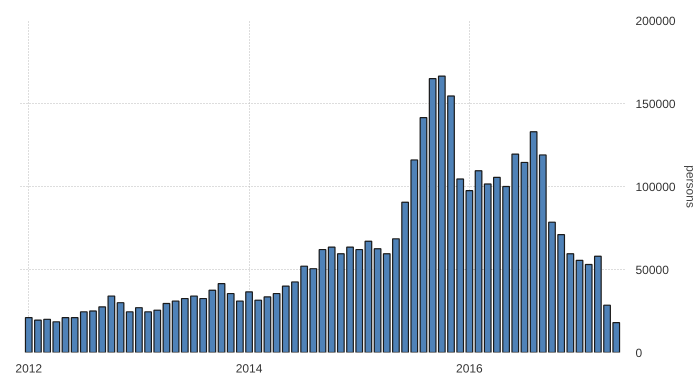  What do you see at coordinates (470, 368) in the screenshot?
I see `x-tick-label: 2016` at bounding box center [470, 368].